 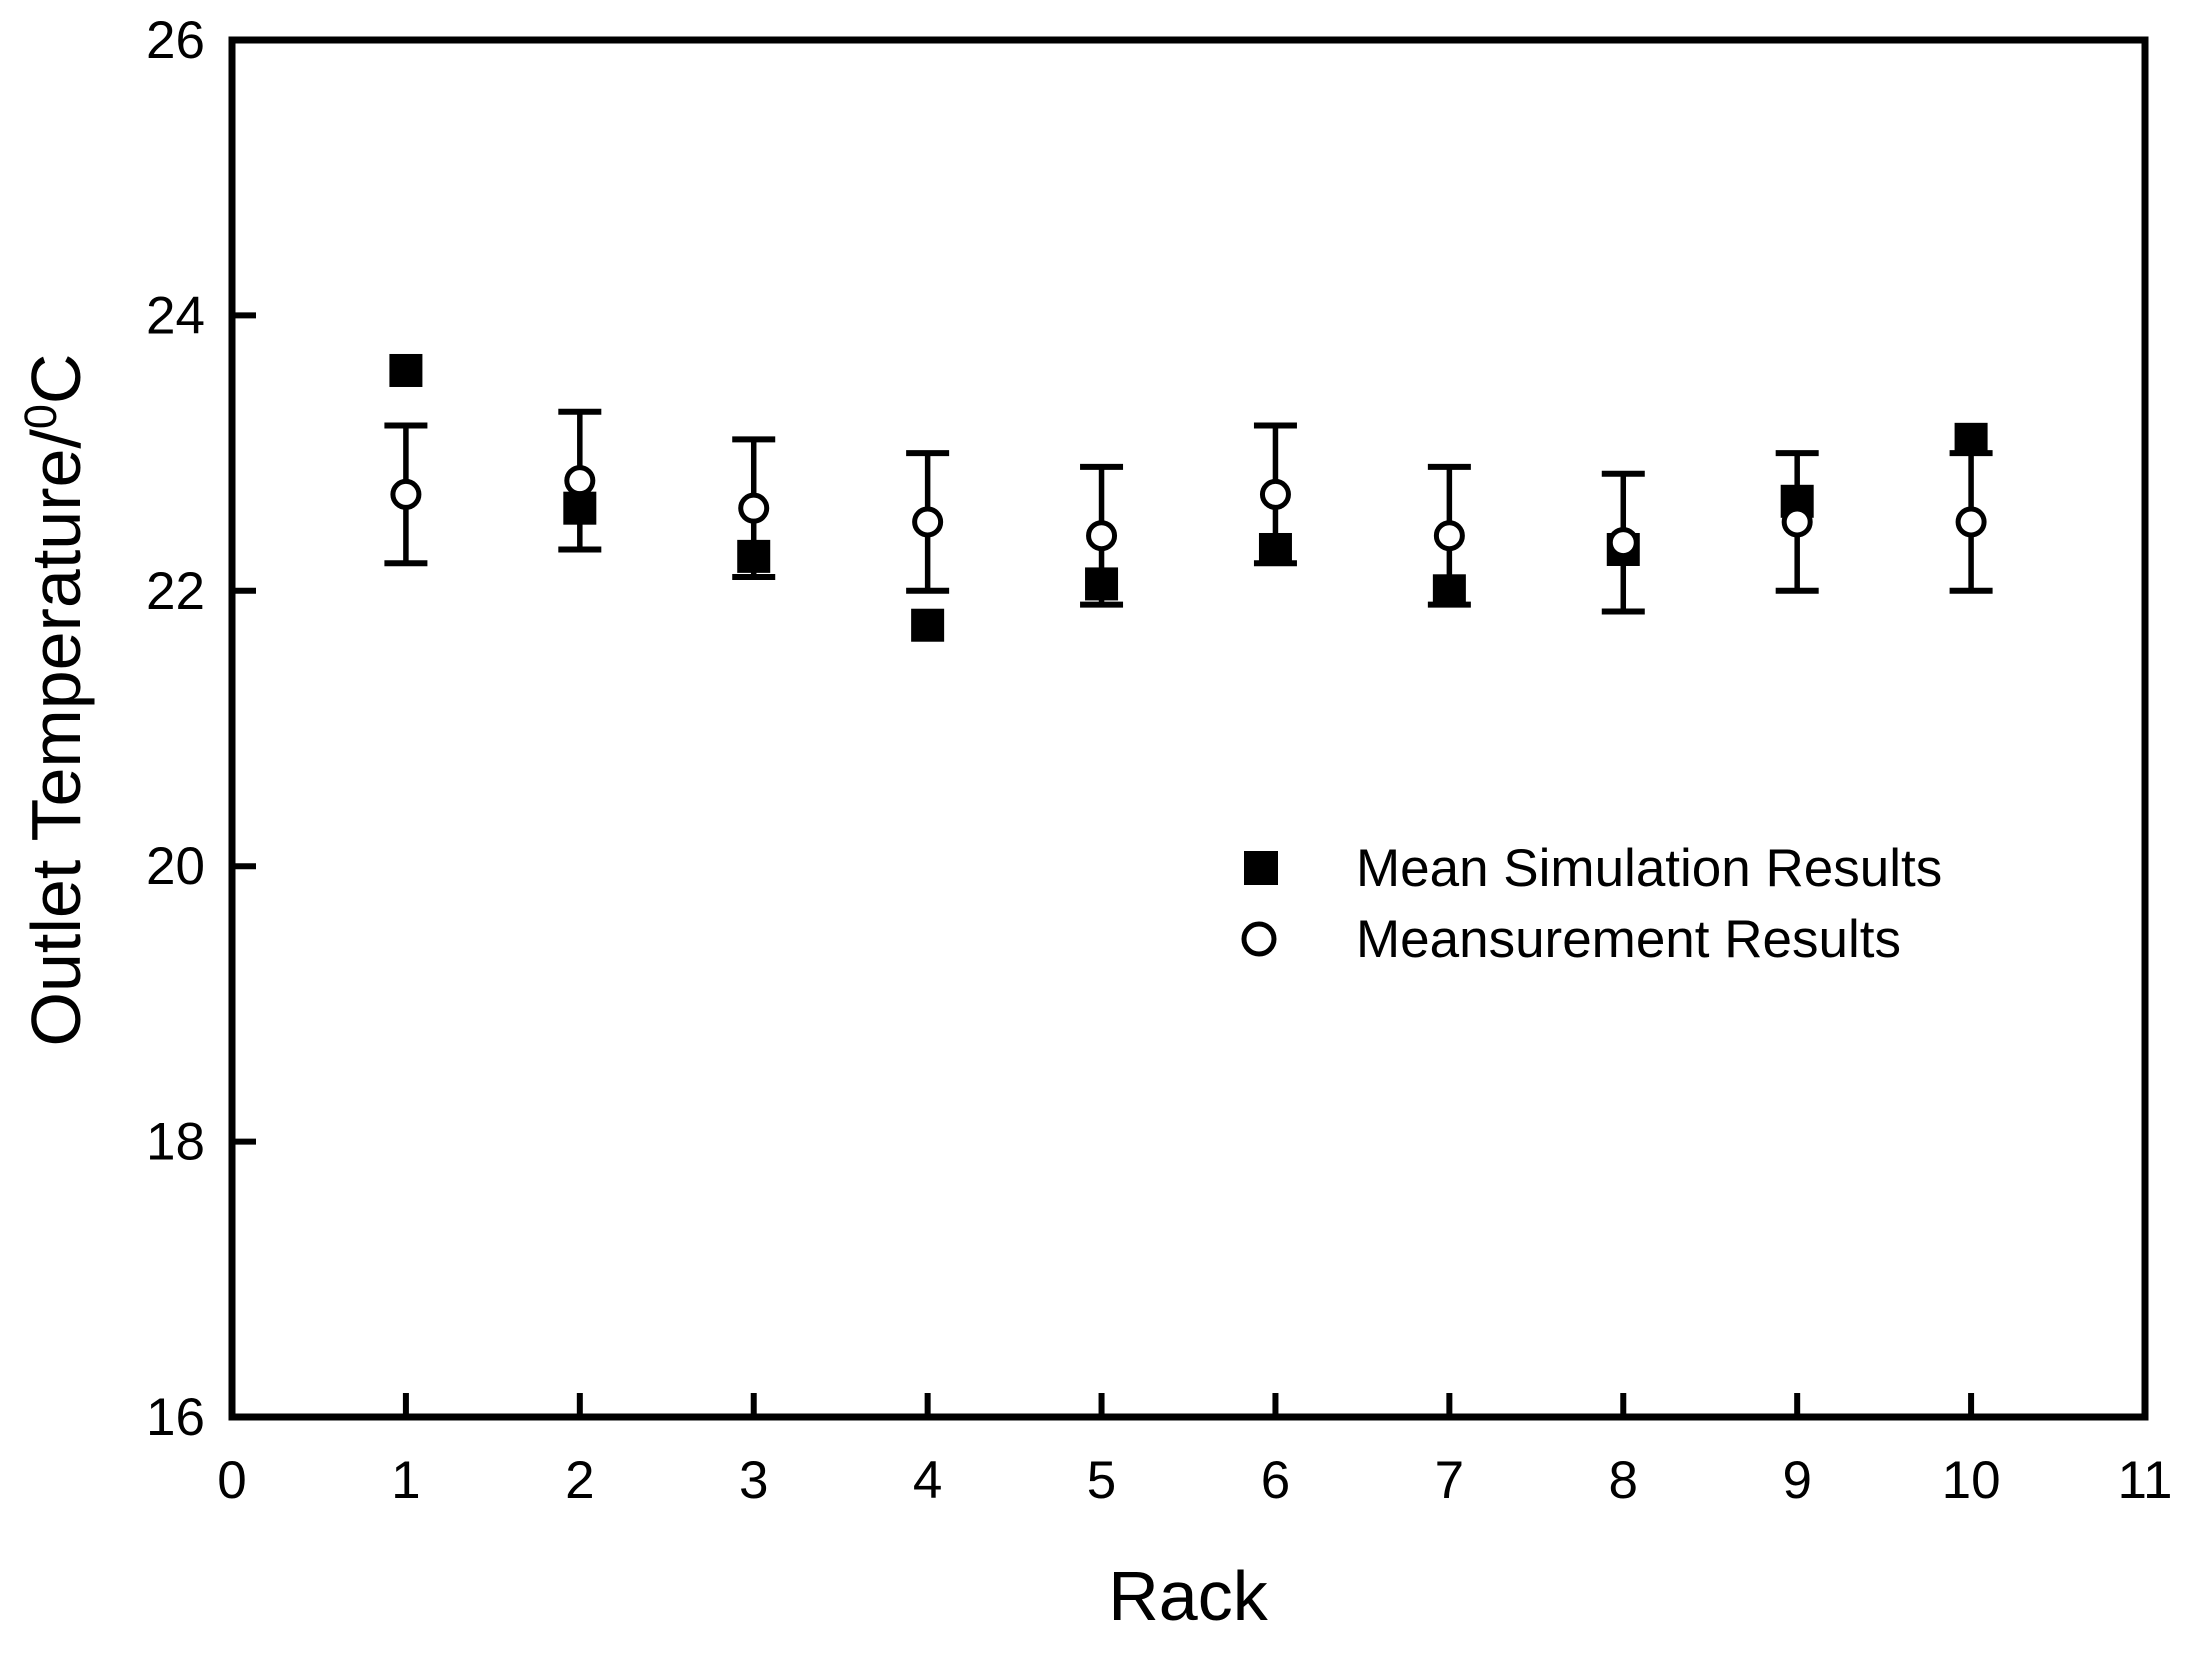 What do you see at coordinates (927, 1480) in the screenshot?
I see `x-tick-label: 4` at bounding box center [927, 1480].